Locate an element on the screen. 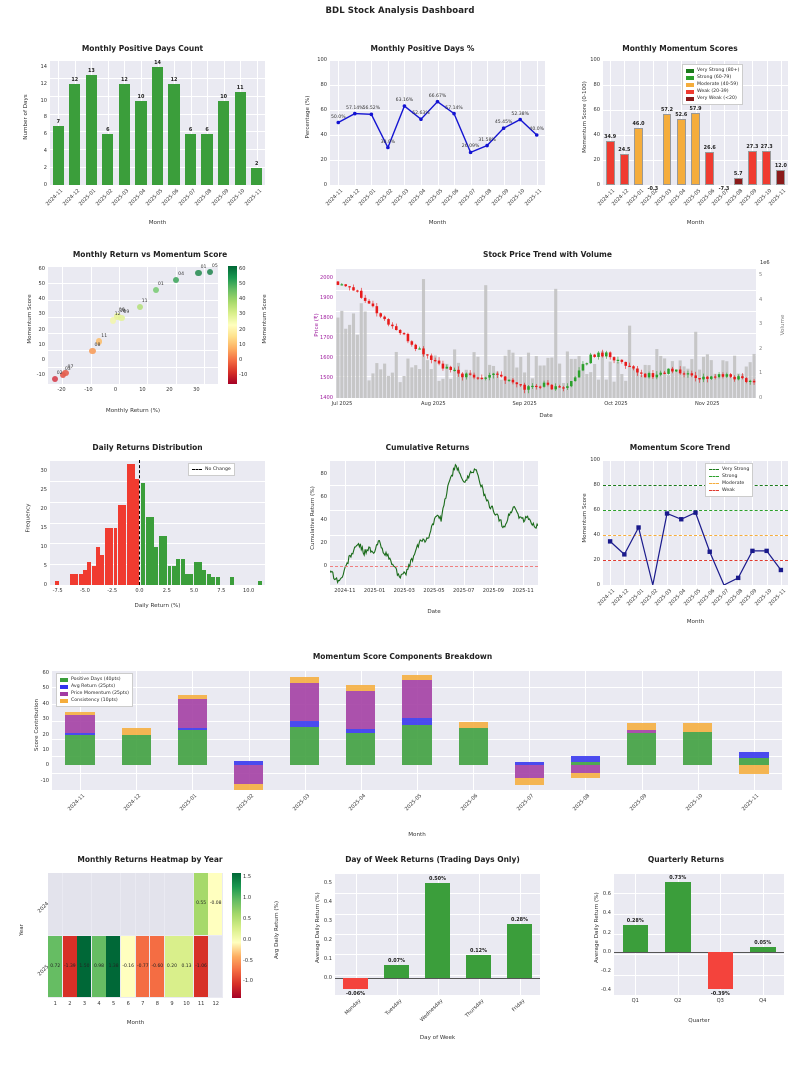 This screenshot has height=1066, width=800. legend-item: Very Weak (<20) is located at coordinates (712, 98).